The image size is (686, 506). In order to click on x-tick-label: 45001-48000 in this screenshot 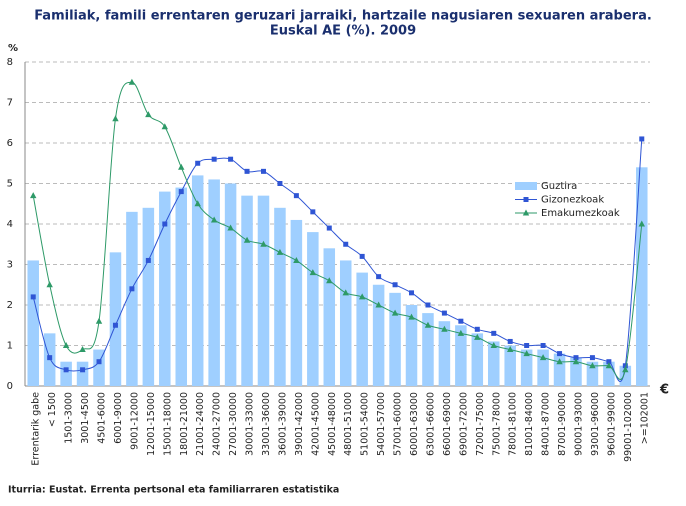, I will do `click(332, 424)`.